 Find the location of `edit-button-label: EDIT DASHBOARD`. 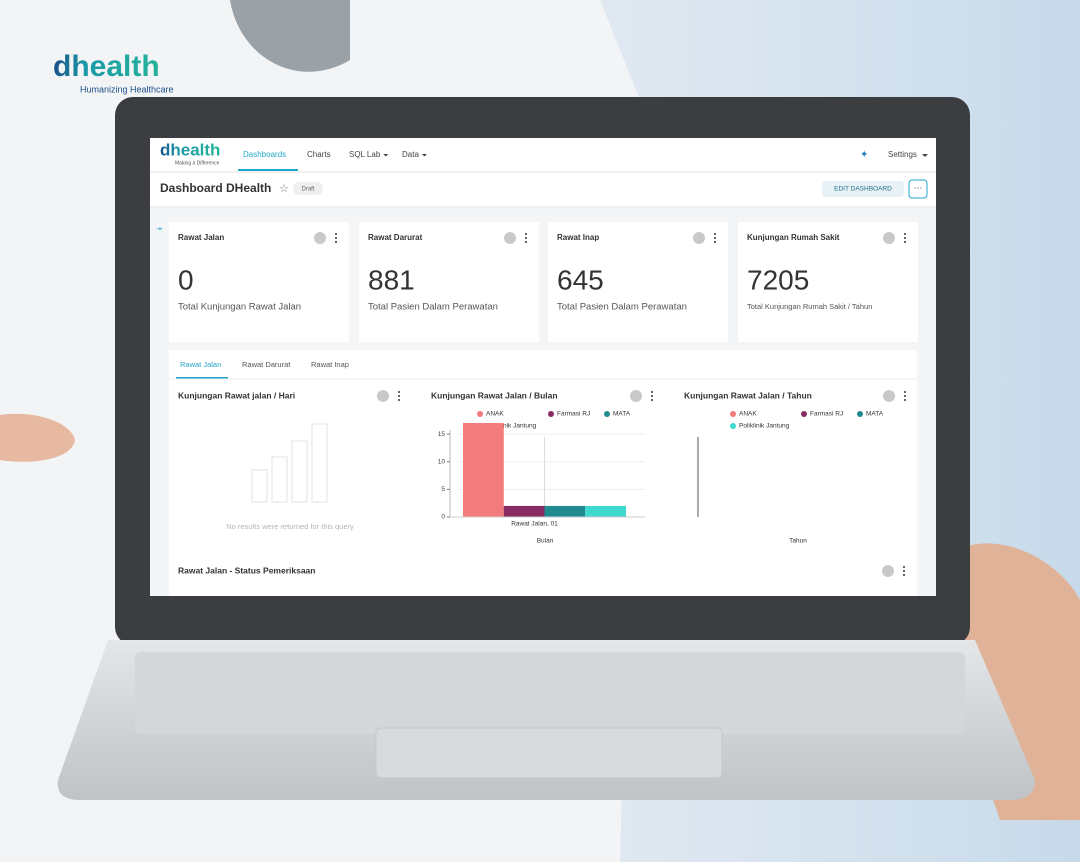

edit-button-label: EDIT DASHBOARD is located at coordinates (863, 189).